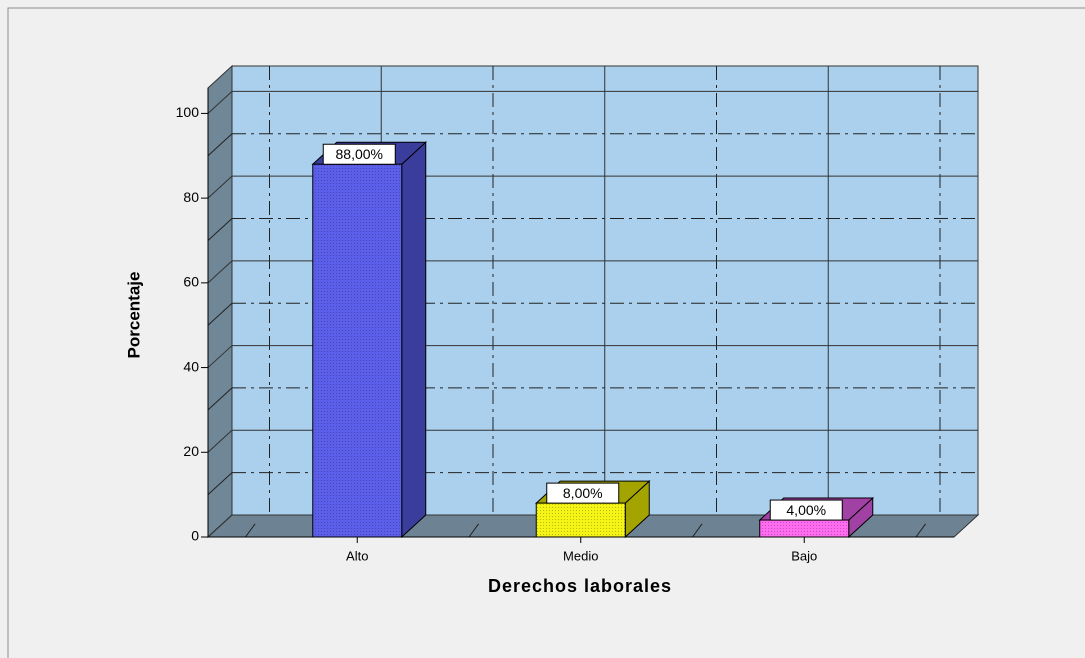  What do you see at coordinates (191, 366) in the screenshot?
I see `y-tick-label: 40` at bounding box center [191, 366].